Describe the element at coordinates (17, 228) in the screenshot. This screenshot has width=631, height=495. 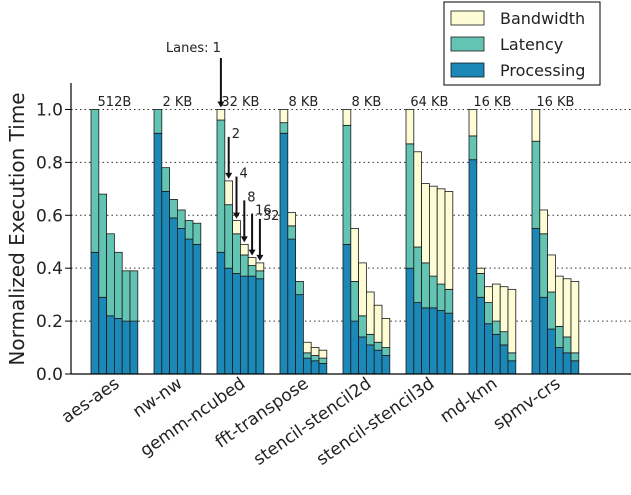
I see `y-axis-label: Normalized Execution Time` at that location.